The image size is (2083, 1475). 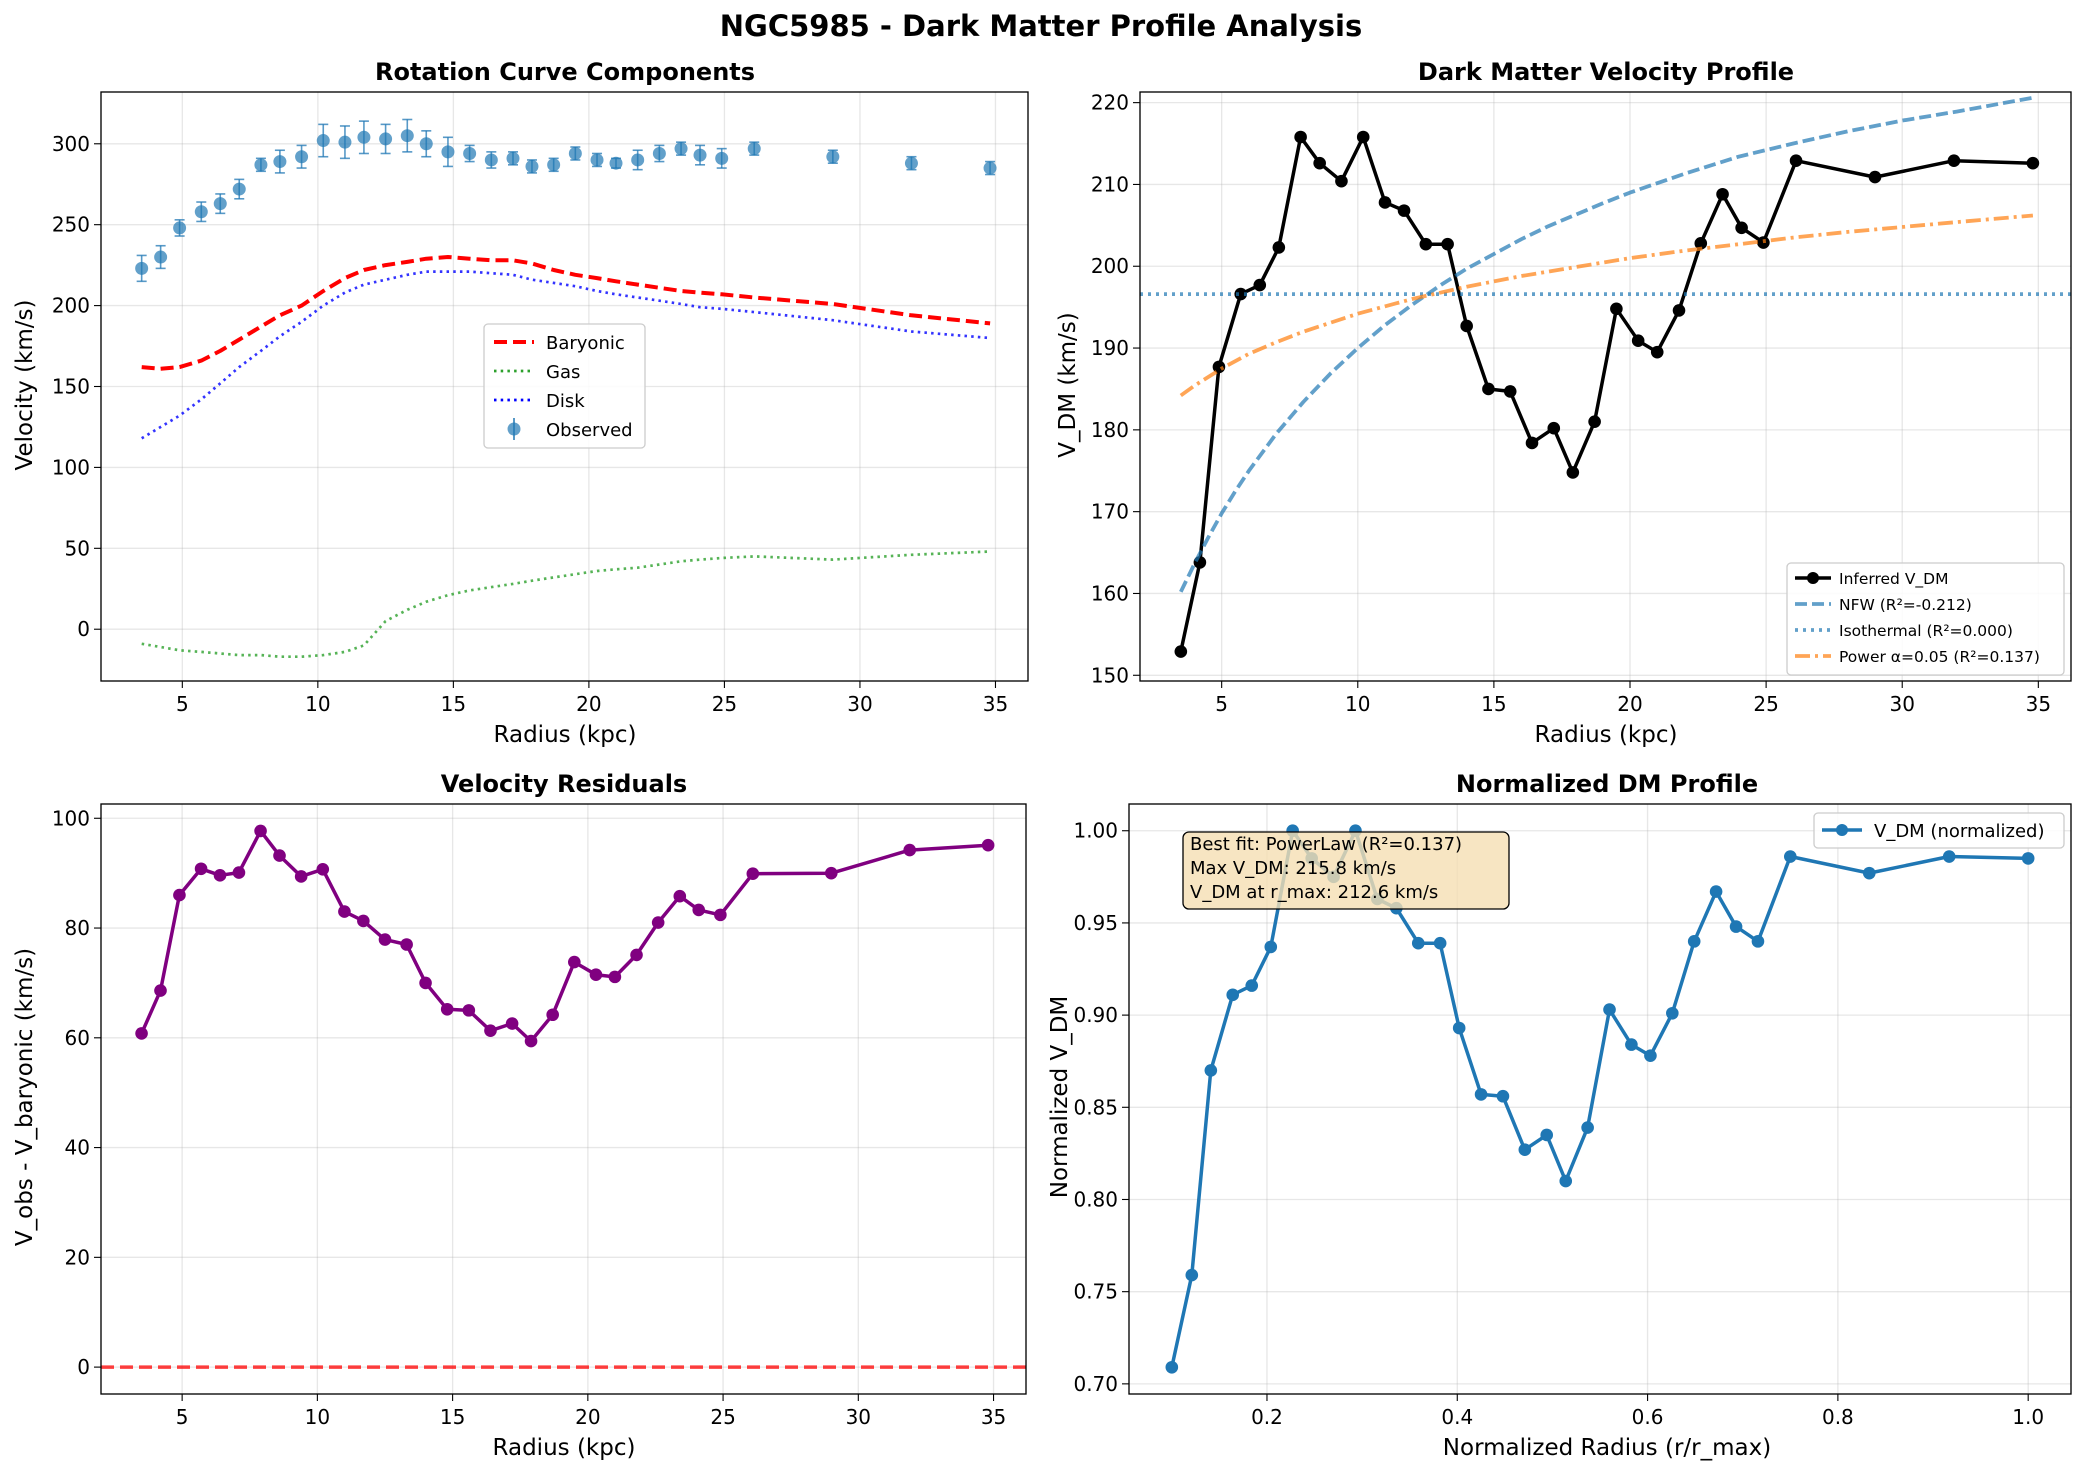 What do you see at coordinates (1095, 1107) in the screenshot?
I see `y-tick-label: 0.85` at bounding box center [1095, 1107].